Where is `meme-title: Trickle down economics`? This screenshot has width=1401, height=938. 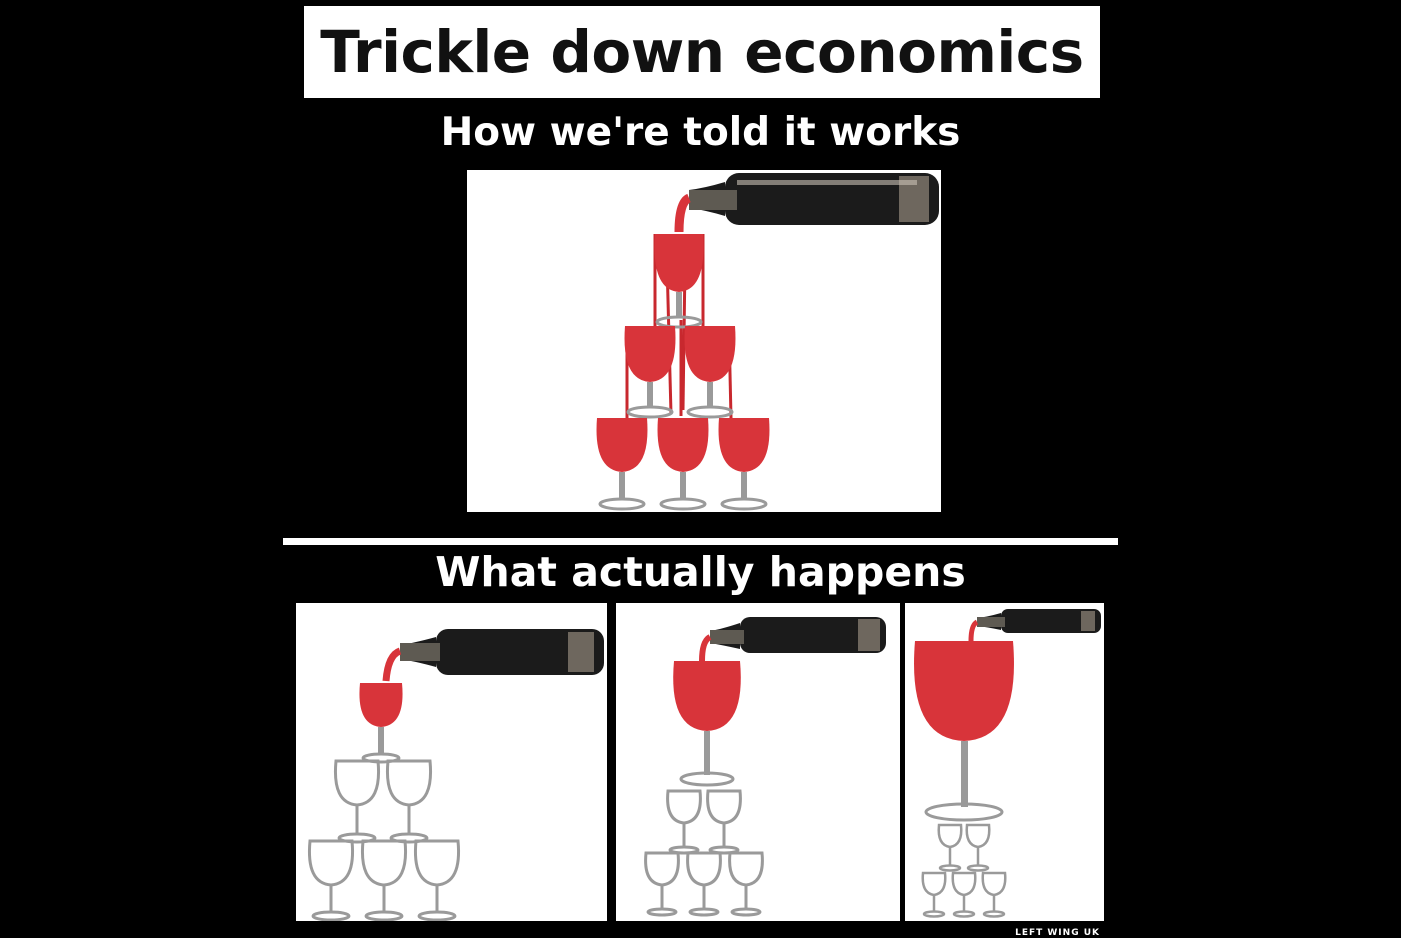
meme-title: Trickle down economics is located at coordinates (702, 52).